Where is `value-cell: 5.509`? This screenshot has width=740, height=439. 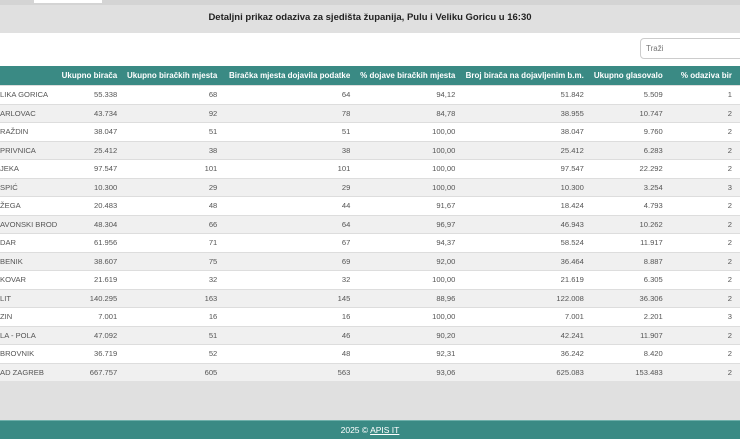
value-cell: 5.509 is located at coordinates (631, 94).